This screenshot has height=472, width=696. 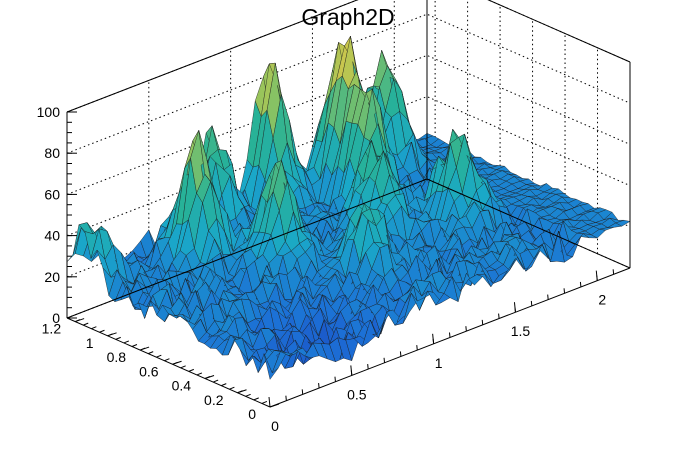 What do you see at coordinates (49, 112) in the screenshot?
I see `z-tick-label: 100` at bounding box center [49, 112].